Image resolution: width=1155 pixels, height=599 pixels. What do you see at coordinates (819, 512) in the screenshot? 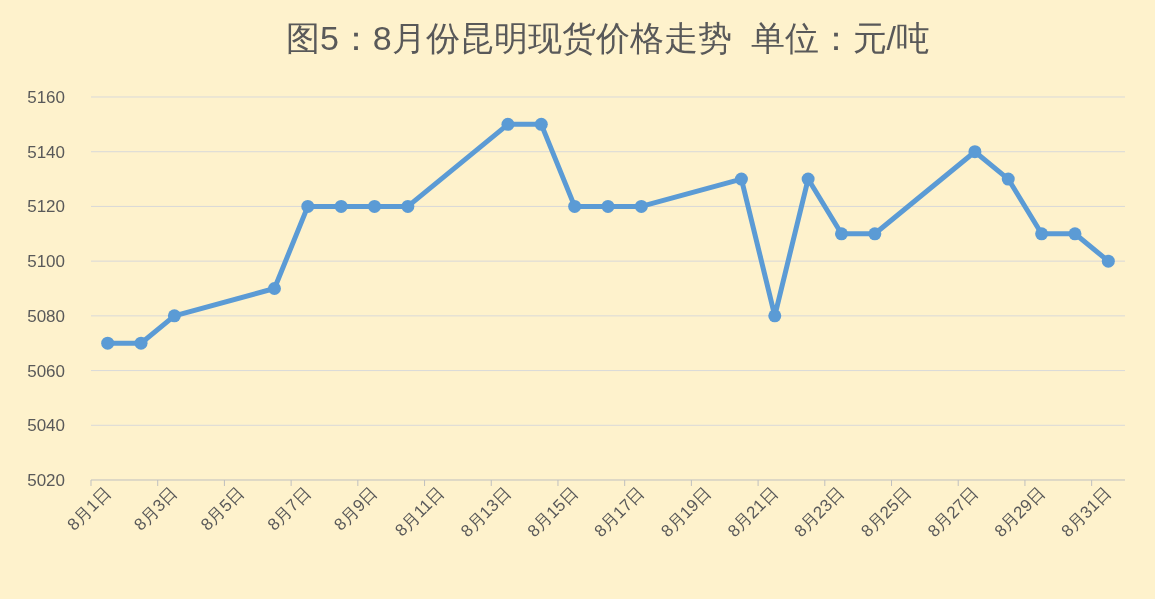
I see `x-tick-label: 8月23日` at bounding box center [819, 512].